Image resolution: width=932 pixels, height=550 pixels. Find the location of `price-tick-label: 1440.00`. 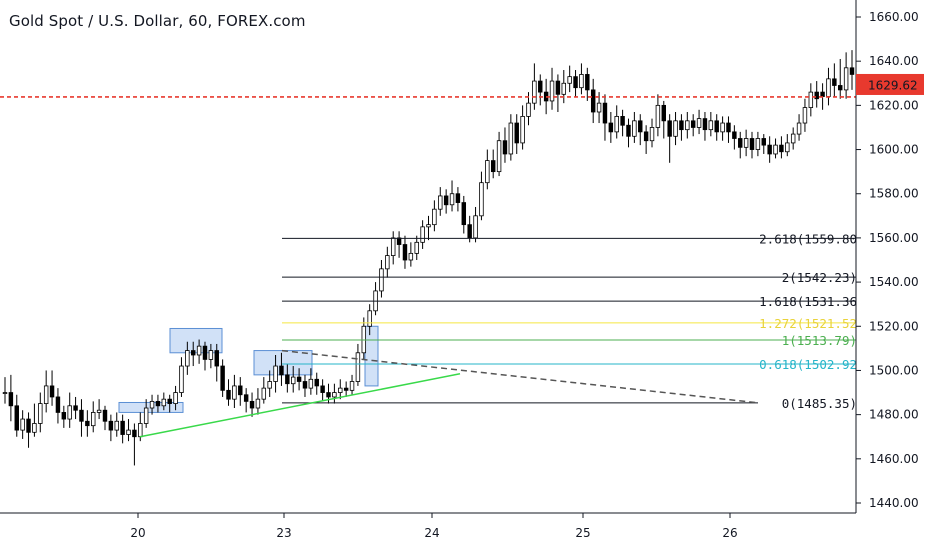

price-tick-label: 1440.00 is located at coordinates (894, 503).